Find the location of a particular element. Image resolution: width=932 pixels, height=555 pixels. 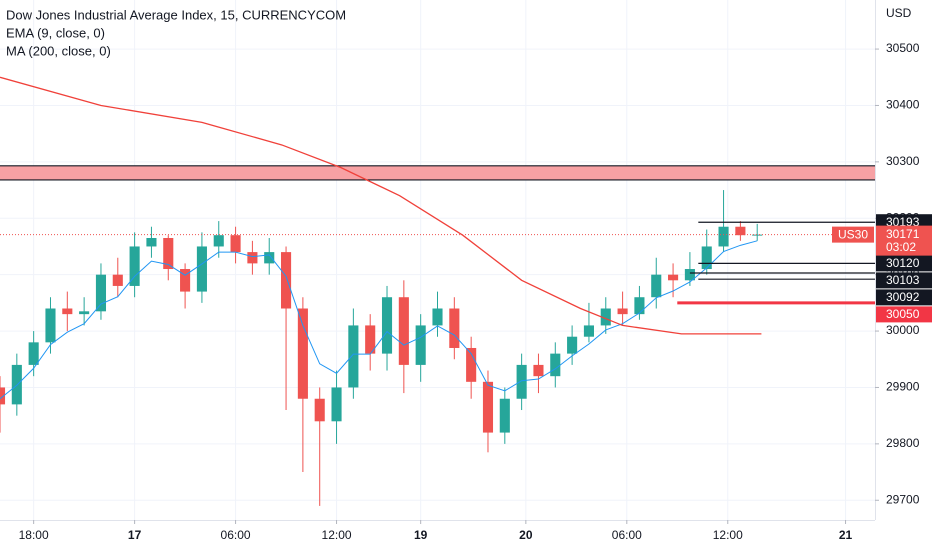

price-label-box is located at coordinates (904, 240).